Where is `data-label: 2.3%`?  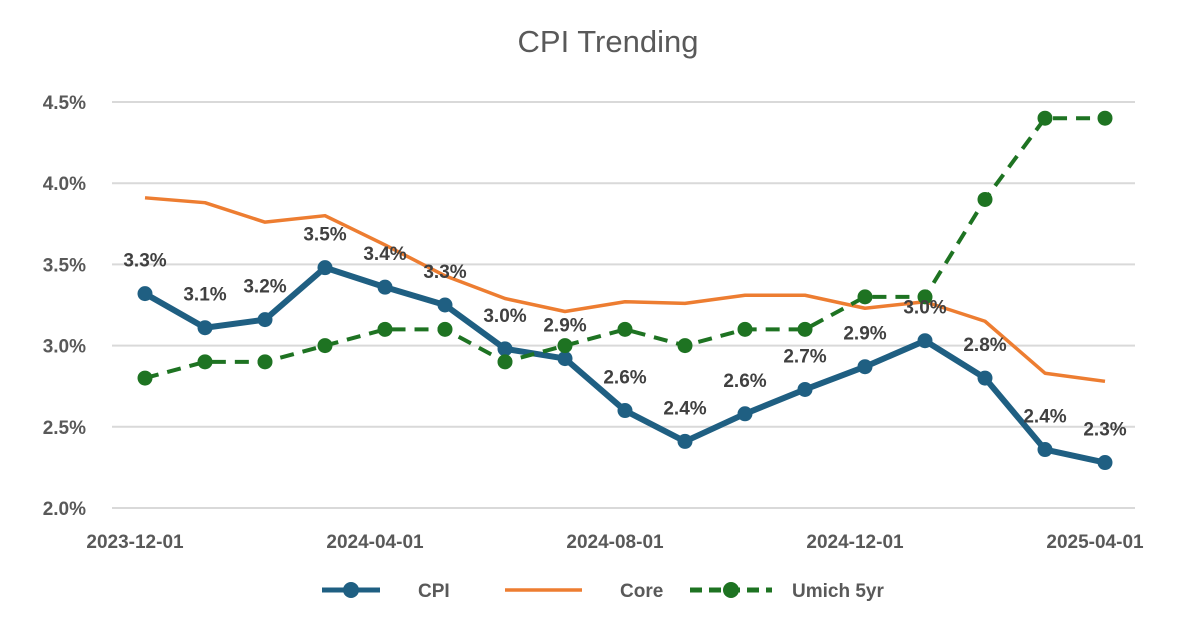 data-label: 2.3% is located at coordinates (1104, 430).